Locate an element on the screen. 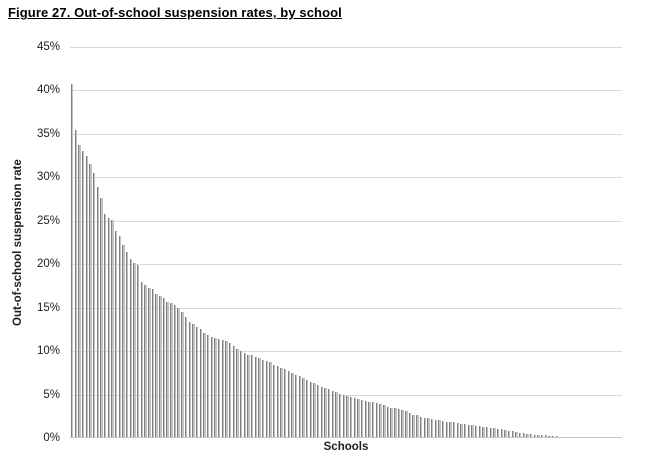  y-tick-label: 5% is located at coordinates (51, 394).